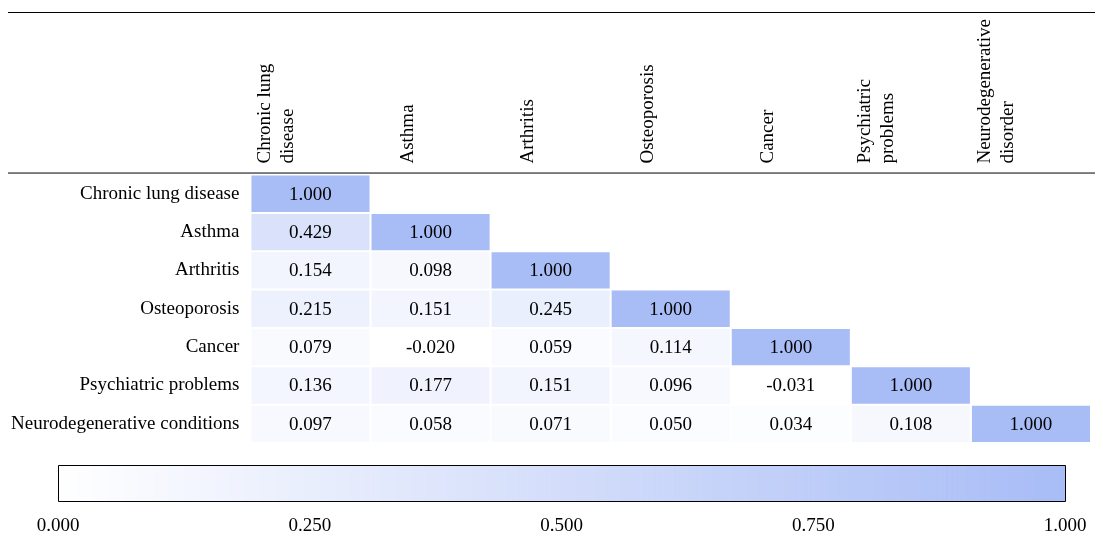 The image size is (1103, 551). I want to click on data-label: 0.059, so click(551, 347).